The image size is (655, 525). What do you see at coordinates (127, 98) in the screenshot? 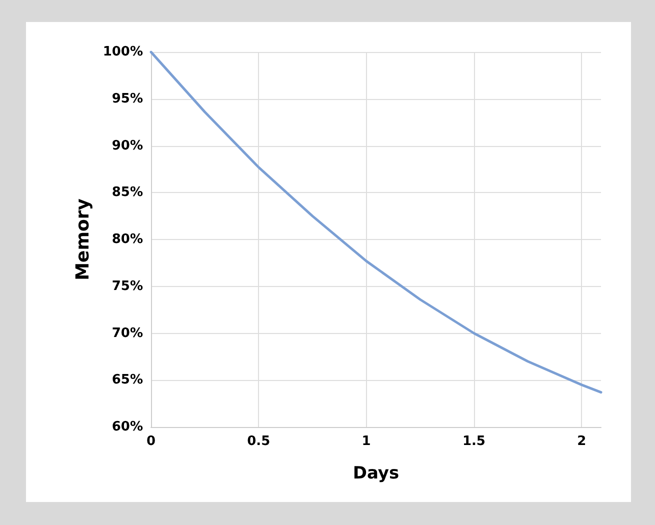
I see `y-tick-label: 95%` at bounding box center [127, 98].